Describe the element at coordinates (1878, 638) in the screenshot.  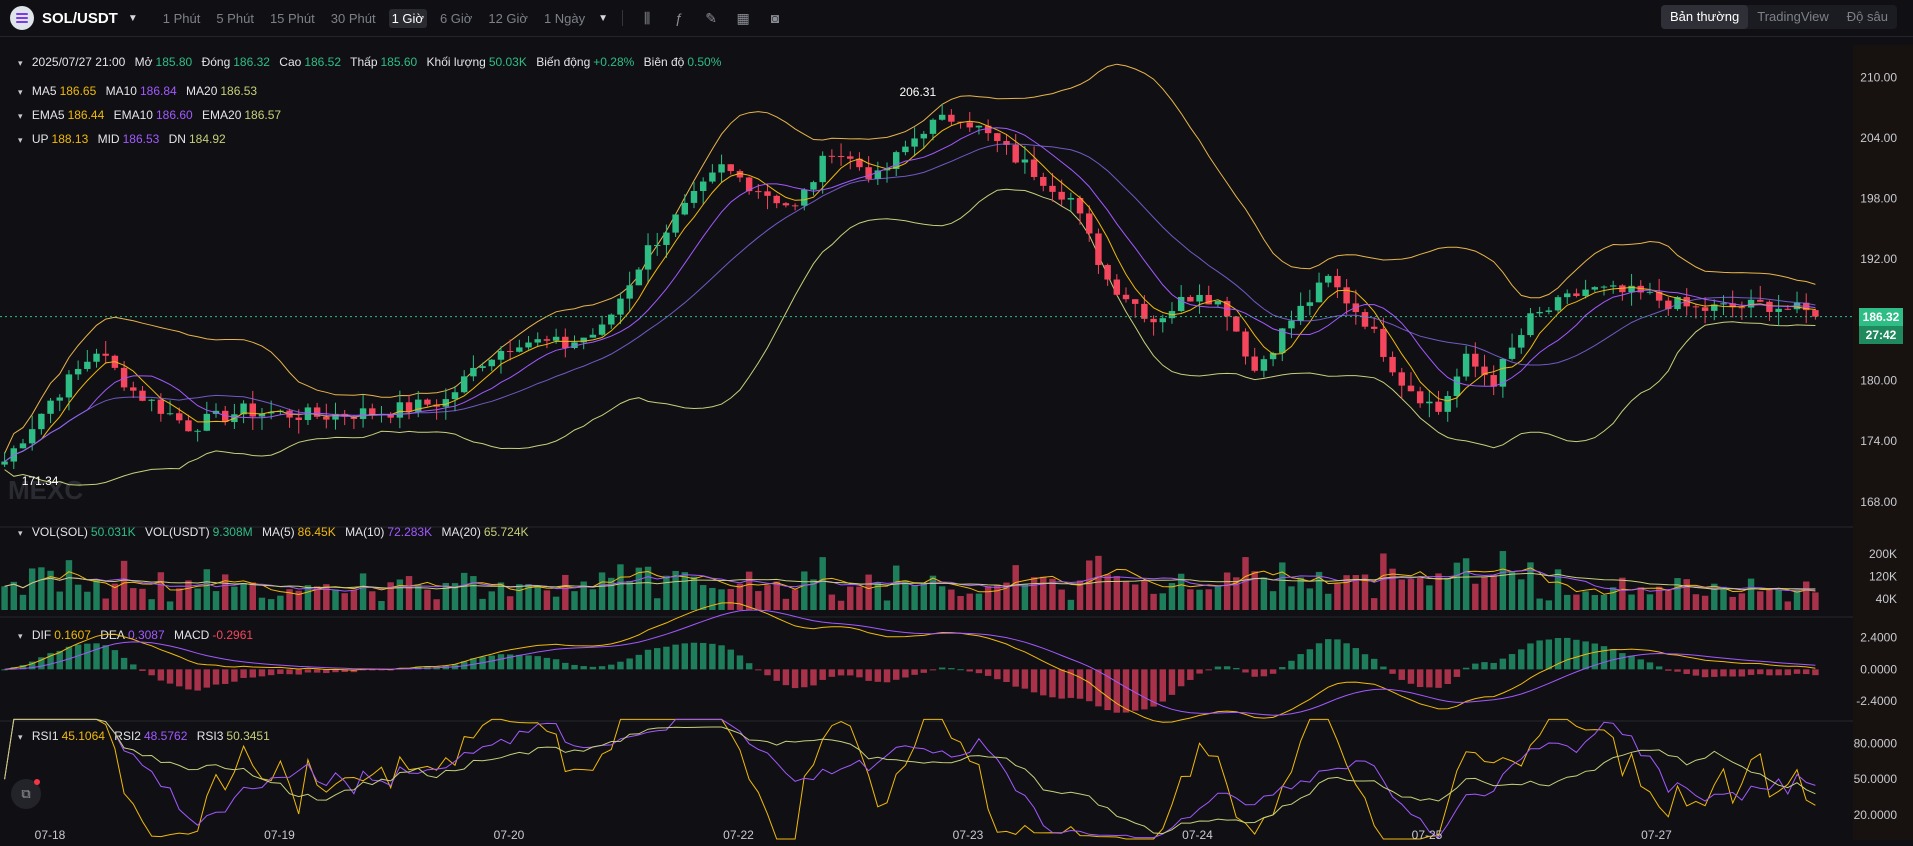
I see `macd-tick-label: 2.4000` at that location.